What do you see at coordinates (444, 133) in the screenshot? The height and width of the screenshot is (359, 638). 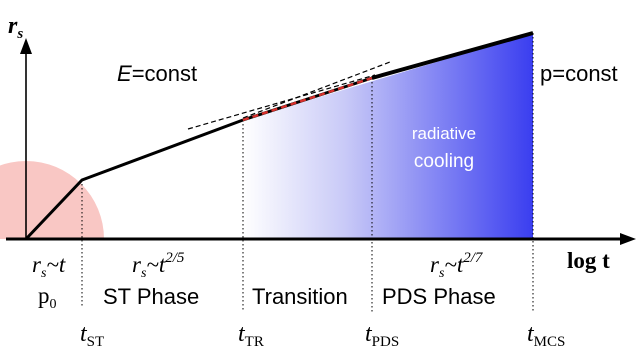 I see `radiative-cooling-line1: radiative` at bounding box center [444, 133].